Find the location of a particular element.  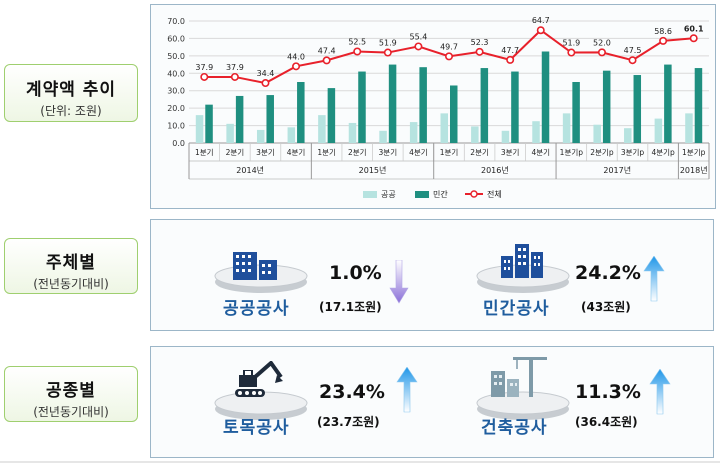

data-label-total: 60.1 is located at coordinates (694, 28).